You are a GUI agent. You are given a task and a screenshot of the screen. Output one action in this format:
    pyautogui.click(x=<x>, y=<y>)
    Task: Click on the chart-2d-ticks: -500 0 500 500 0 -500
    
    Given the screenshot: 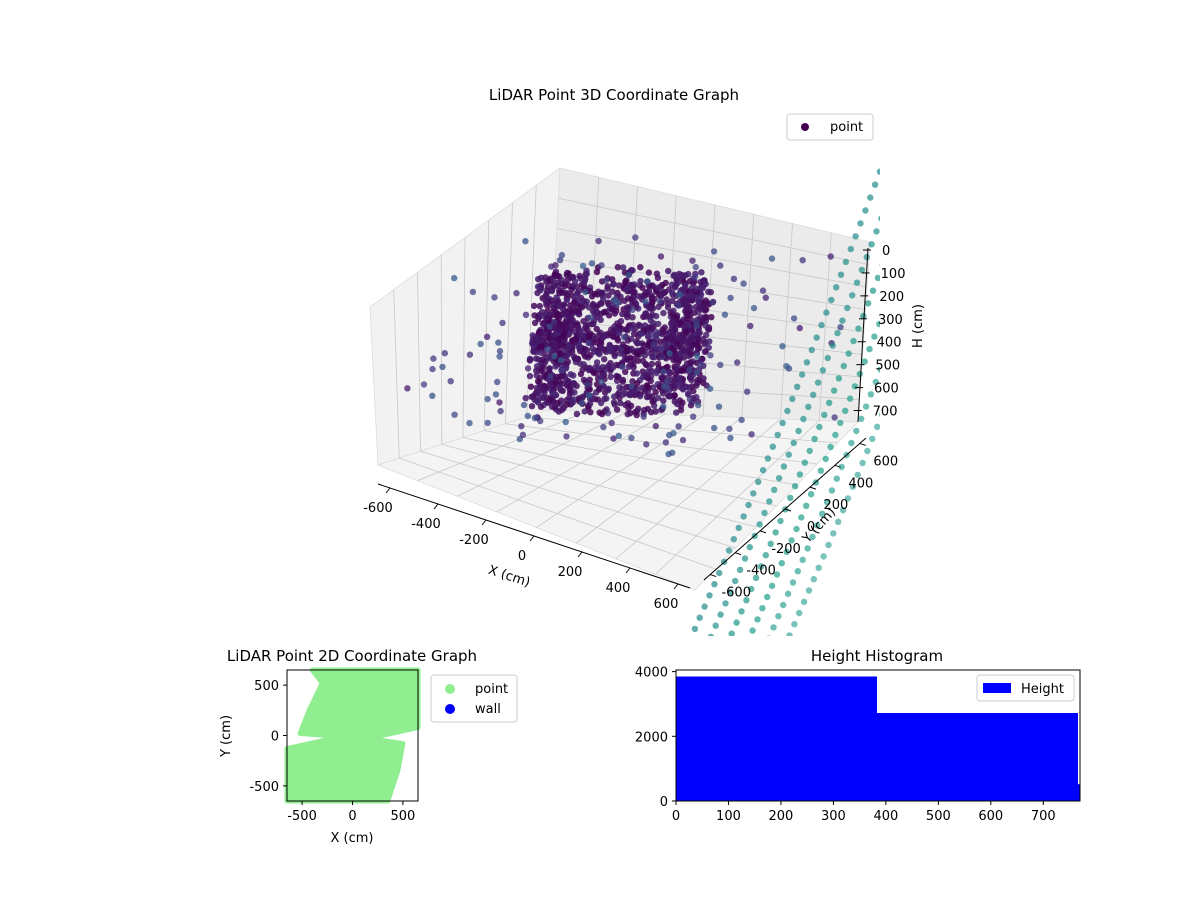 What is the action you would take?
    pyautogui.click(x=332, y=751)
    